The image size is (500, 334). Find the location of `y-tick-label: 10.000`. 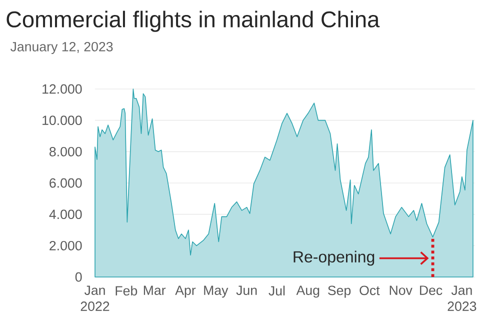

y-tick-label: 10.000 is located at coordinates (62, 121).